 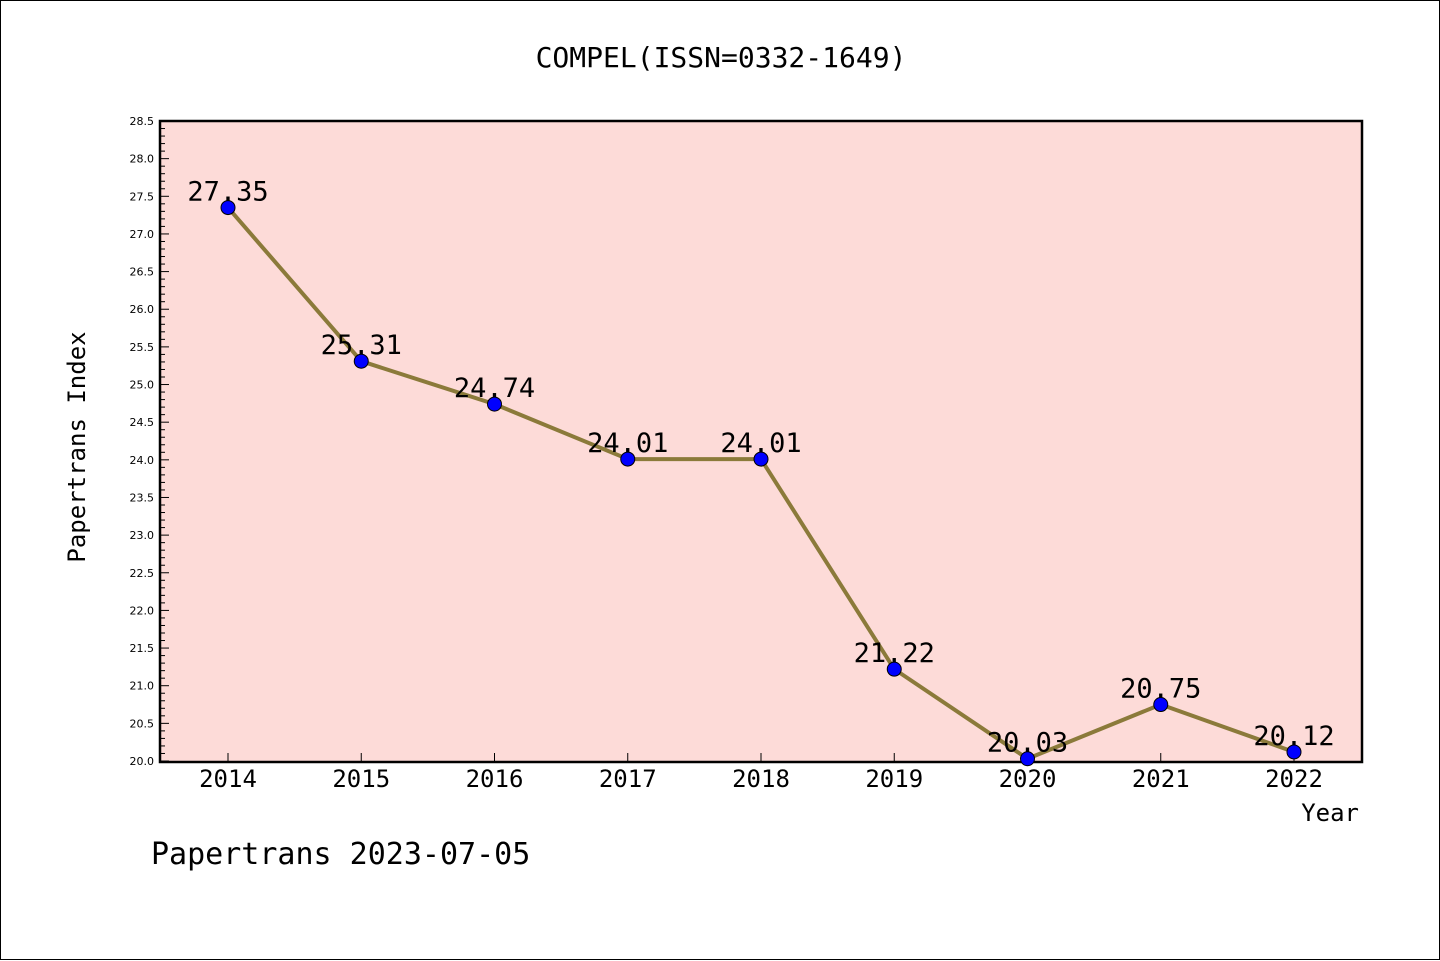 I want to click on y-tick-label: 21.5, so click(x=142, y=648).